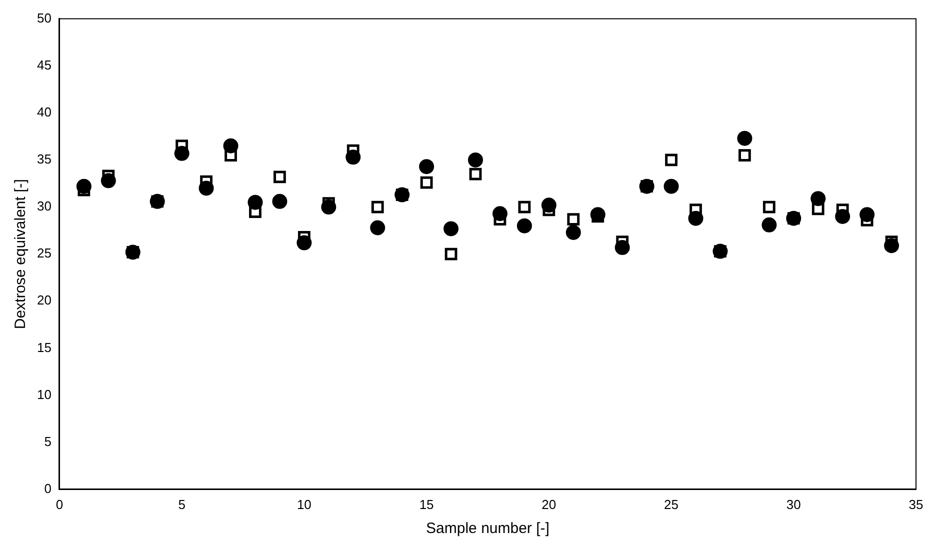  Describe the element at coordinates (44, 347) in the screenshot. I see `y-tick-label: 15` at that location.